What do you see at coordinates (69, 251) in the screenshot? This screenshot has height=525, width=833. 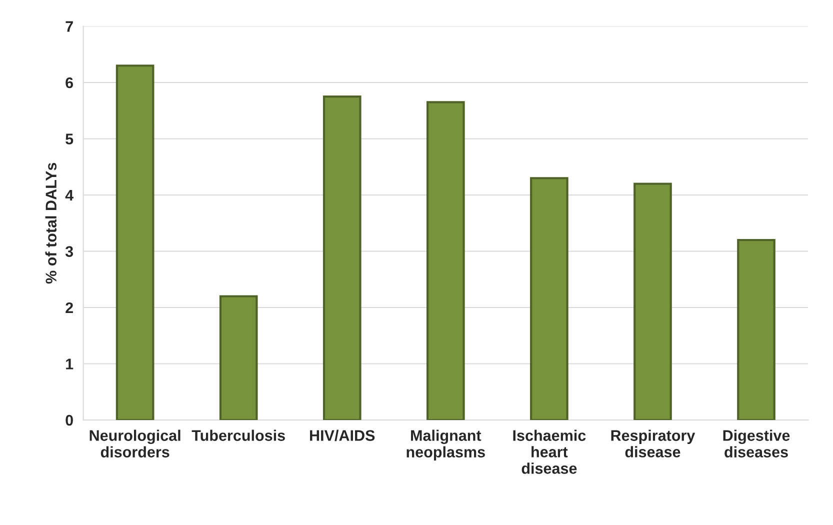 I see `y-tick-label: 3` at bounding box center [69, 251].